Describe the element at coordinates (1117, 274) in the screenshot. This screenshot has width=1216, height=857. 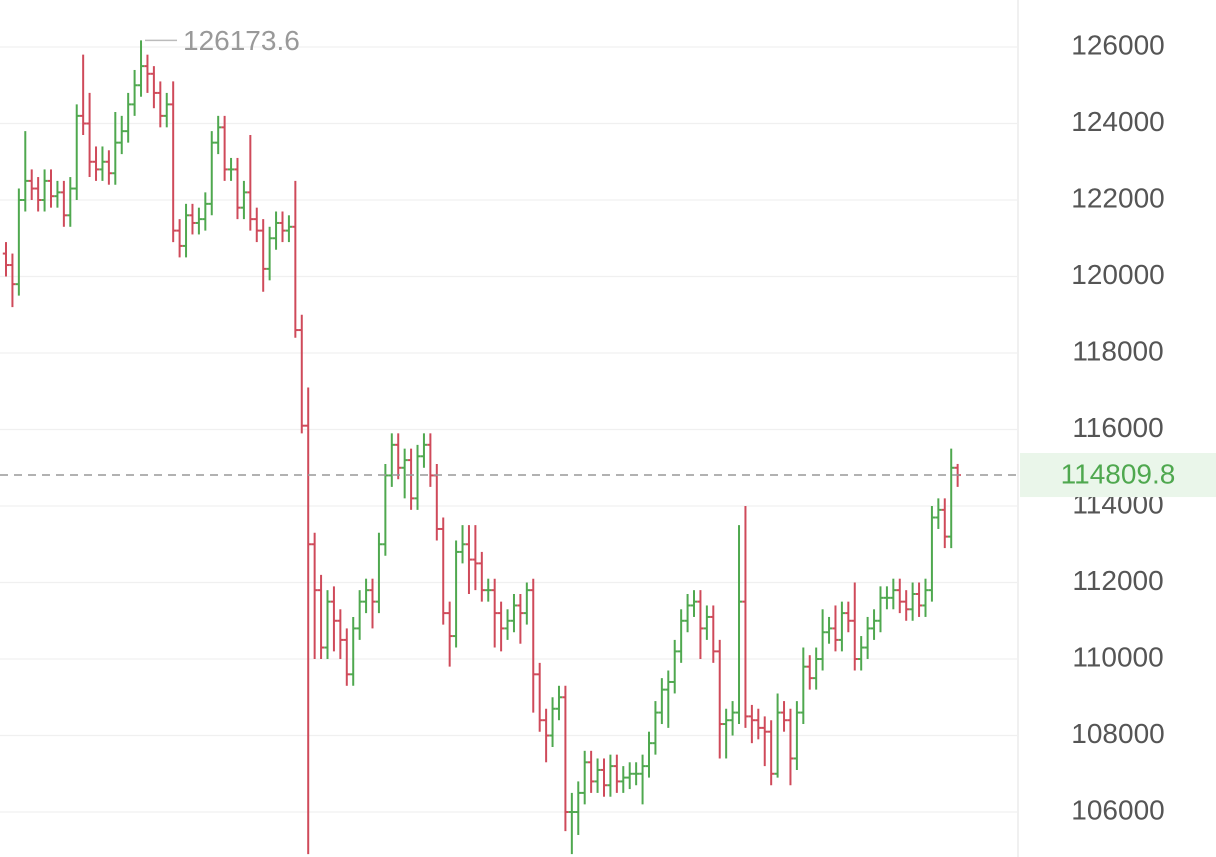
I see `y-tick-label: 120000` at that location.